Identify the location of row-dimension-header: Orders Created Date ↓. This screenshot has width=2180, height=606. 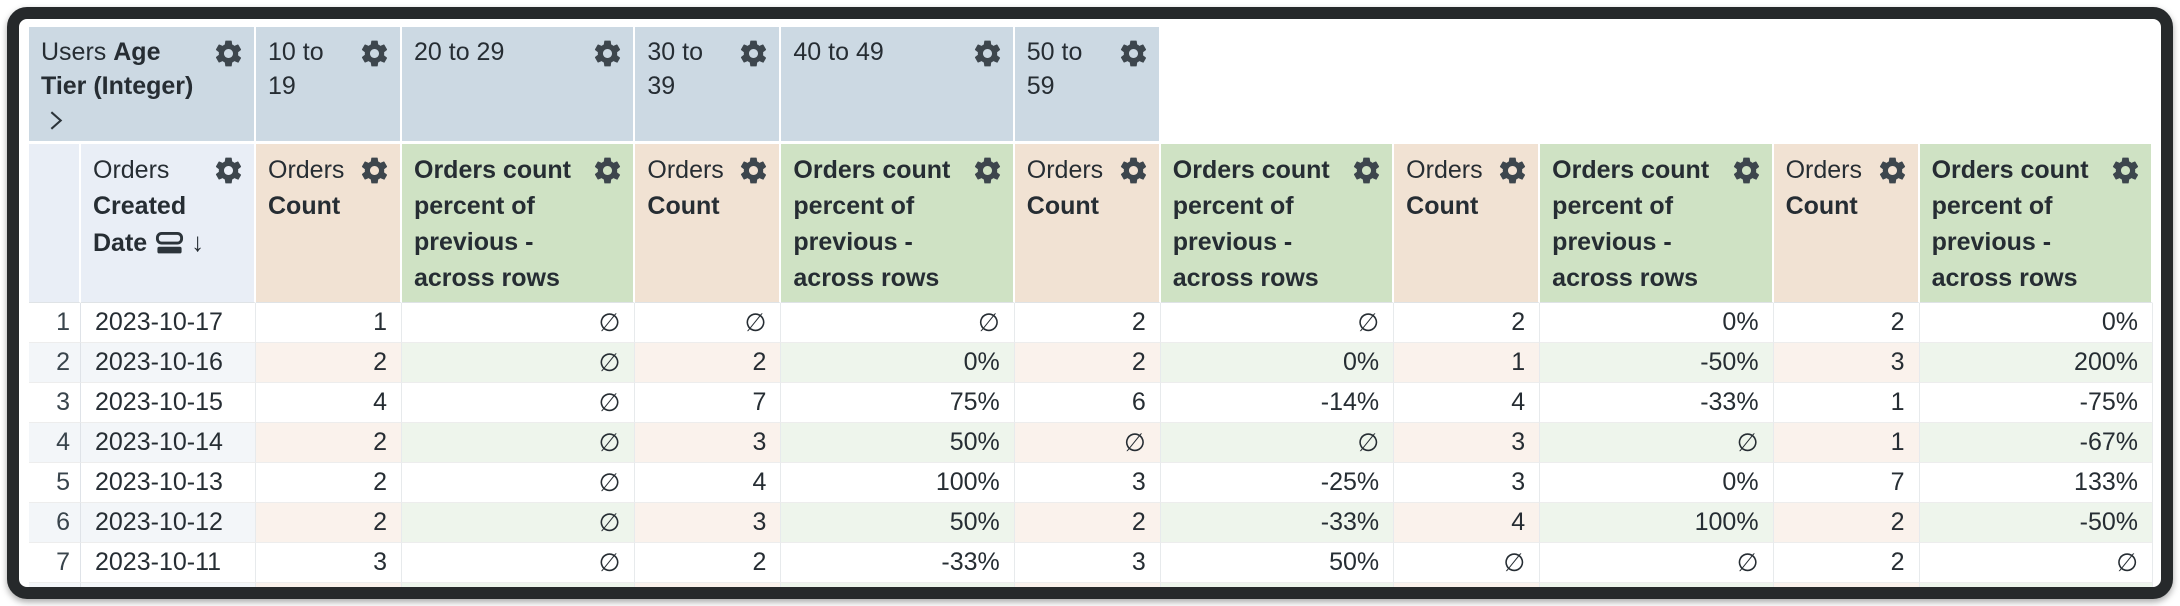
(168, 223).